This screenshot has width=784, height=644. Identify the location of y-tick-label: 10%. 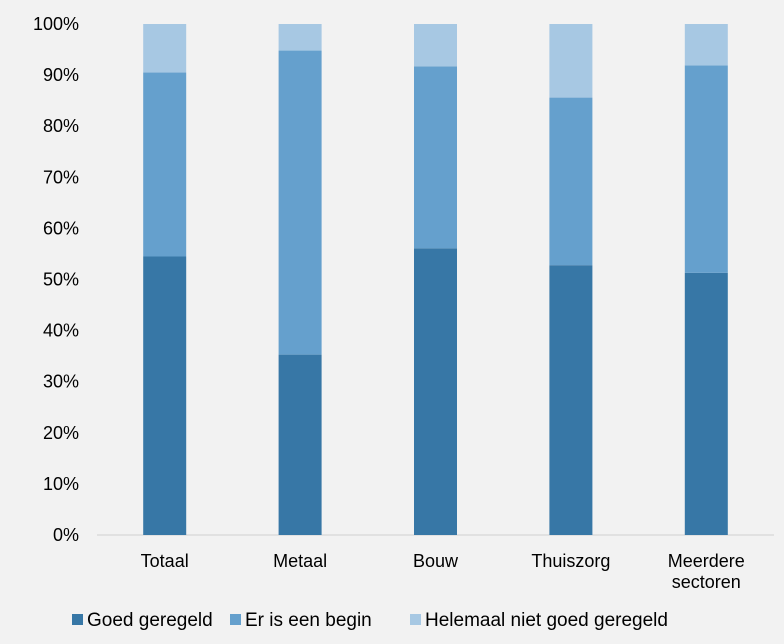
(61, 484).